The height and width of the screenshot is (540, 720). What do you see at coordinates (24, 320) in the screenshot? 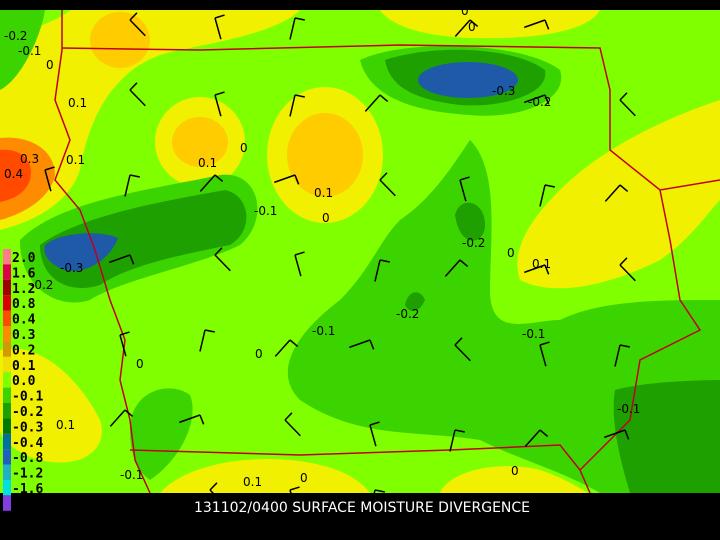
I see `legend-label: 0.4` at bounding box center [24, 320].